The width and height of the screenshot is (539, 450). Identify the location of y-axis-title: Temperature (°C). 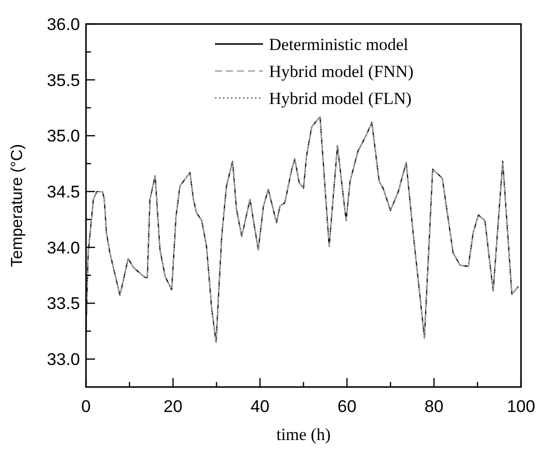
(17, 205).